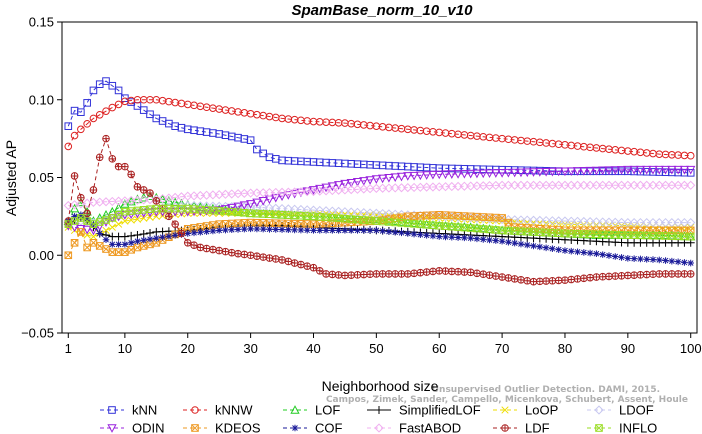 This screenshot has height=434, width=702. Describe the element at coordinates (195, 428) in the screenshot. I see `legend-marker-kdeos` at that location.